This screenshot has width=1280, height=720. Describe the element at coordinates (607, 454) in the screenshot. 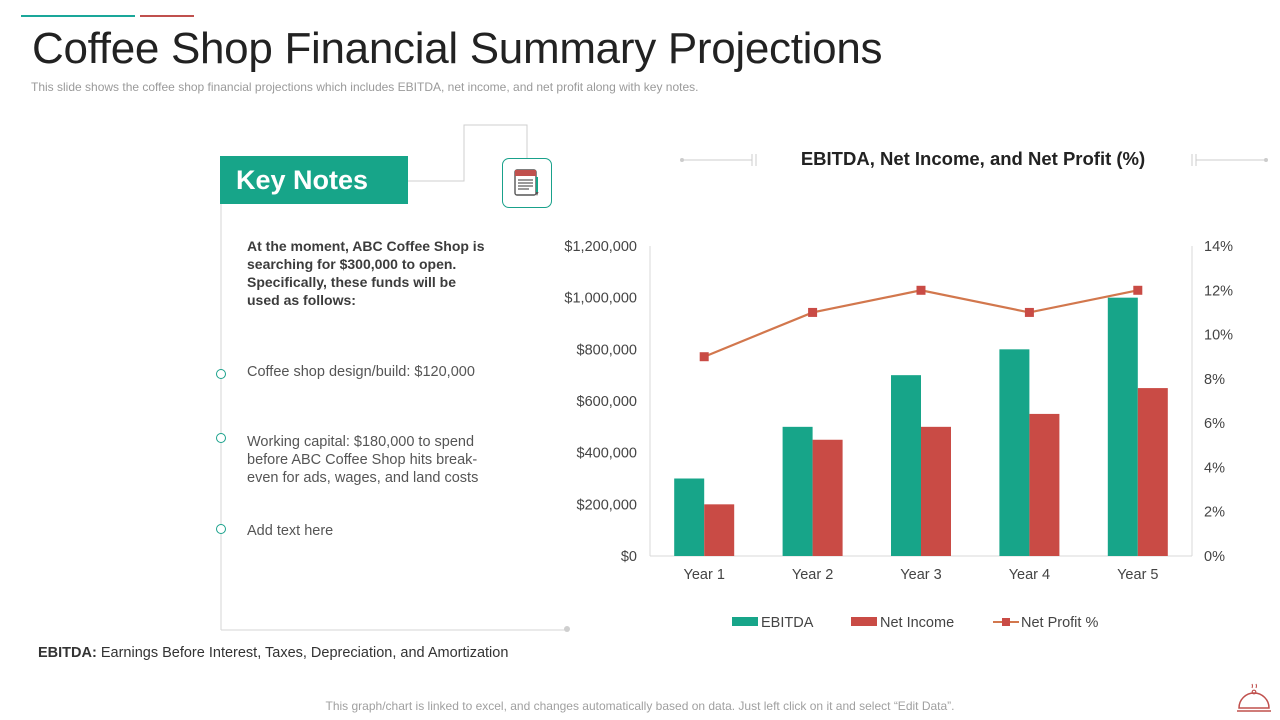

I see `y-tick-label: $400,000` at that location.